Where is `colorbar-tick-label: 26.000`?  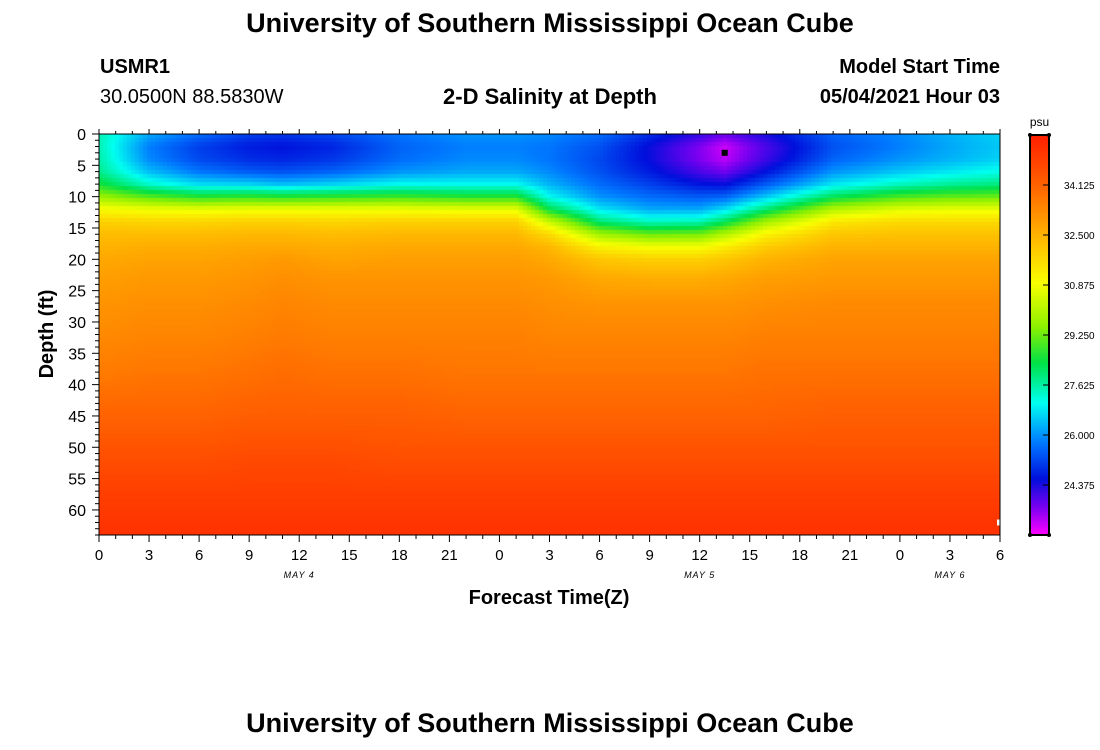
colorbar-tick-label: 26.000 is located at coordinates (1079, 436).